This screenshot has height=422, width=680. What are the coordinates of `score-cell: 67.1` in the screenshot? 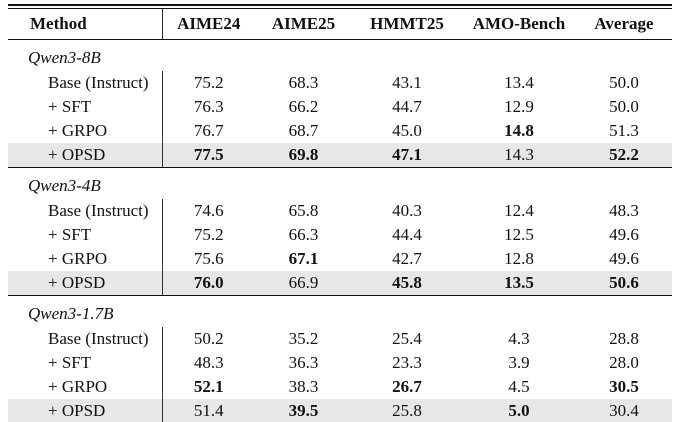 It's located at (303, 258).